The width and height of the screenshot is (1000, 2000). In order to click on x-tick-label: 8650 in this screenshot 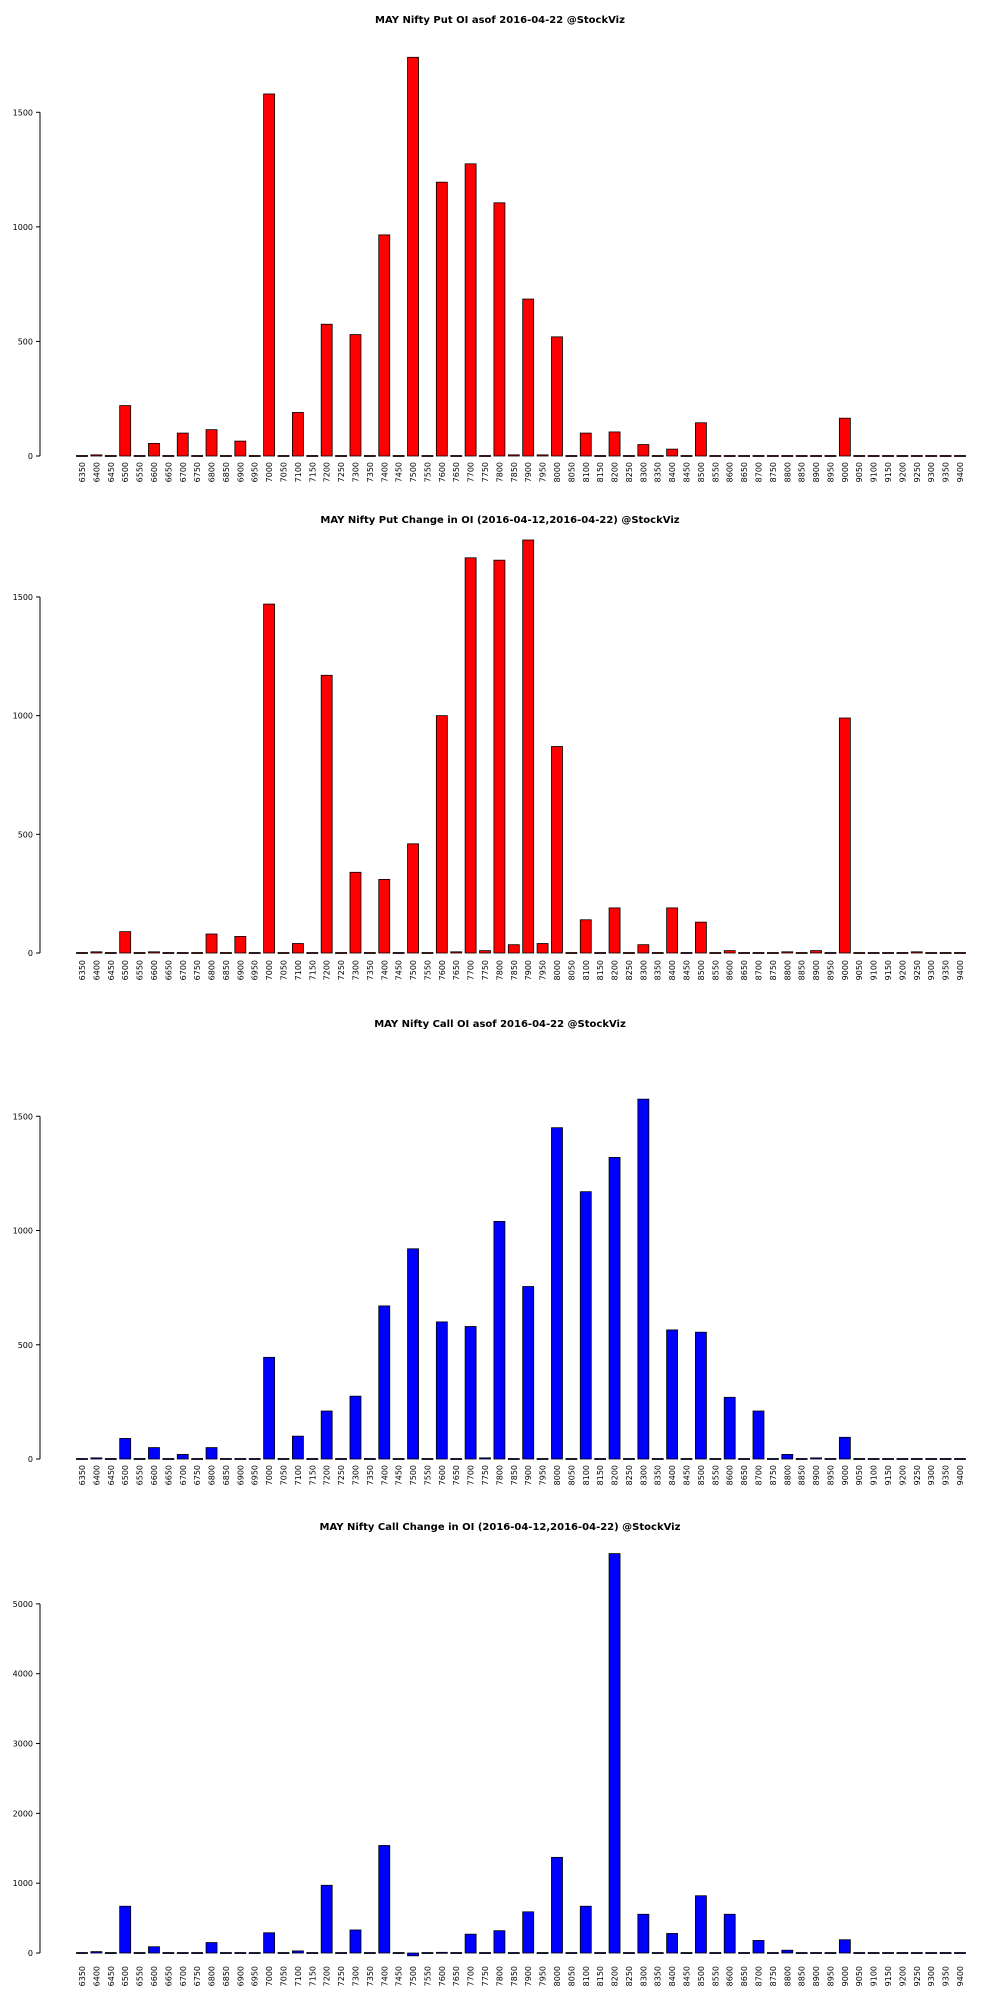, I will do `click(744, 1976)`.